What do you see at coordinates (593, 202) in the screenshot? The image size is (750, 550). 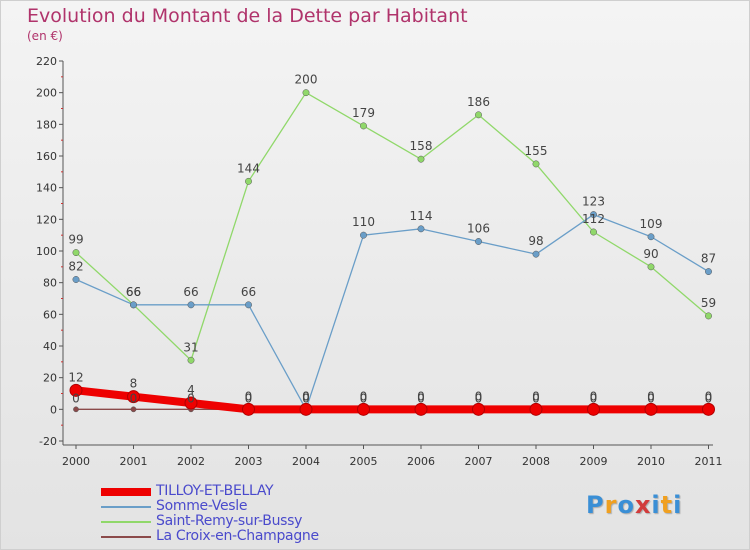 I see `data-label-somme-vesle: 123` at bounding box center [593, 202].